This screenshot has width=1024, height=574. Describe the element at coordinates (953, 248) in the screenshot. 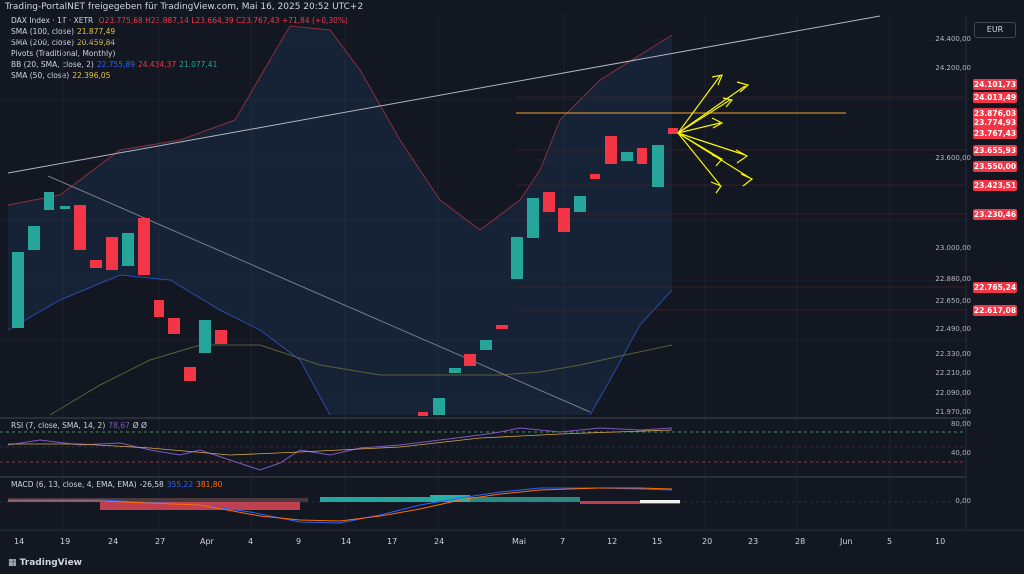

I see `price-level: 23.000,00` at that location.